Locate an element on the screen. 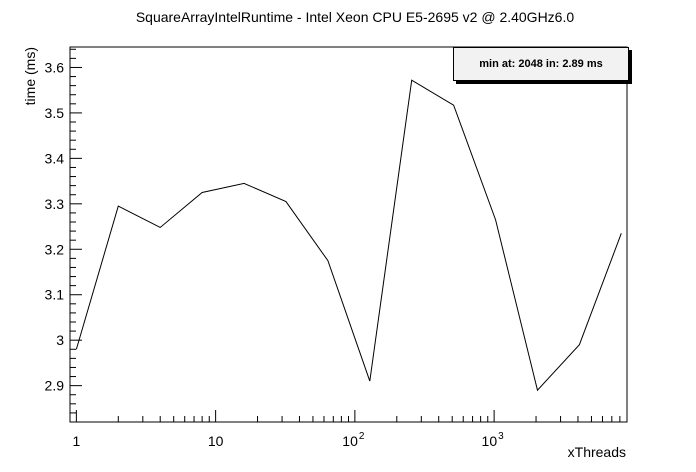  x-tick-label: 1 is located at coordinates (76, 441).